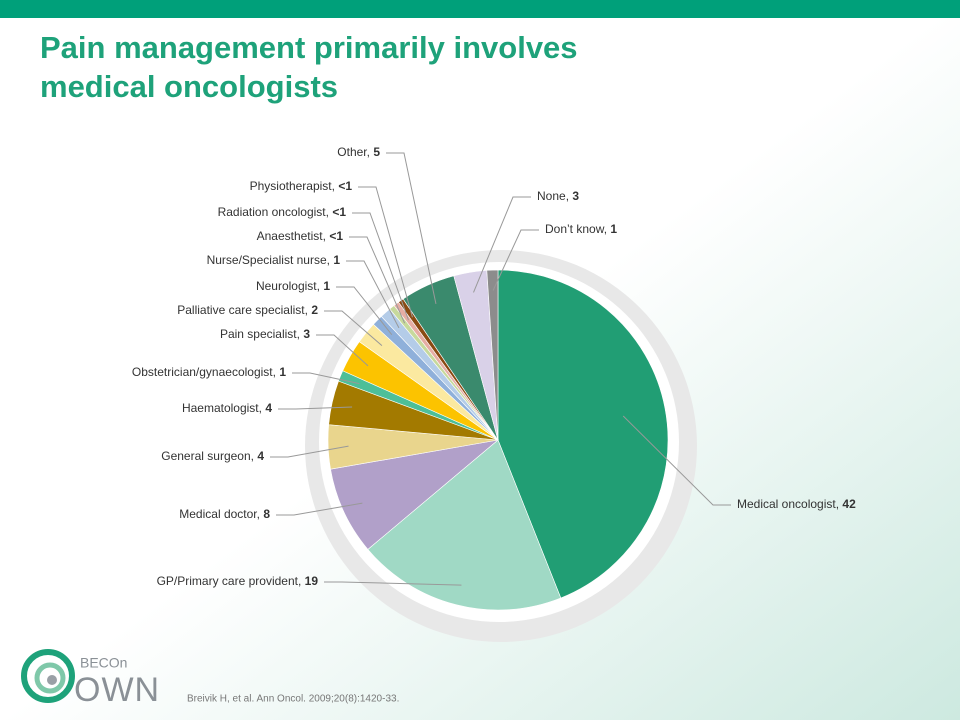  What do you see at coordinates (577, 229) in the screenshot?
I see `category-label: Don’t know,` at bounding box center [577, 229].